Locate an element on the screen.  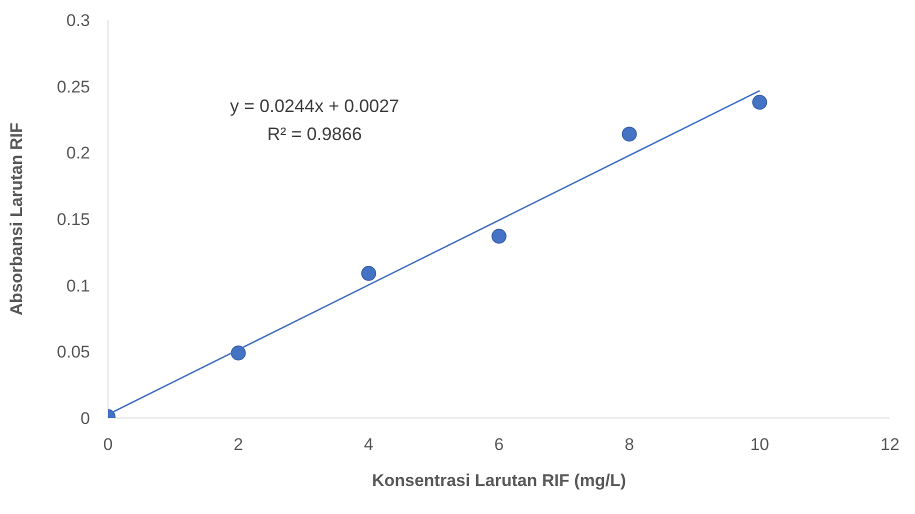
x-tick-label: 2 is located at coordinates (239, 444).